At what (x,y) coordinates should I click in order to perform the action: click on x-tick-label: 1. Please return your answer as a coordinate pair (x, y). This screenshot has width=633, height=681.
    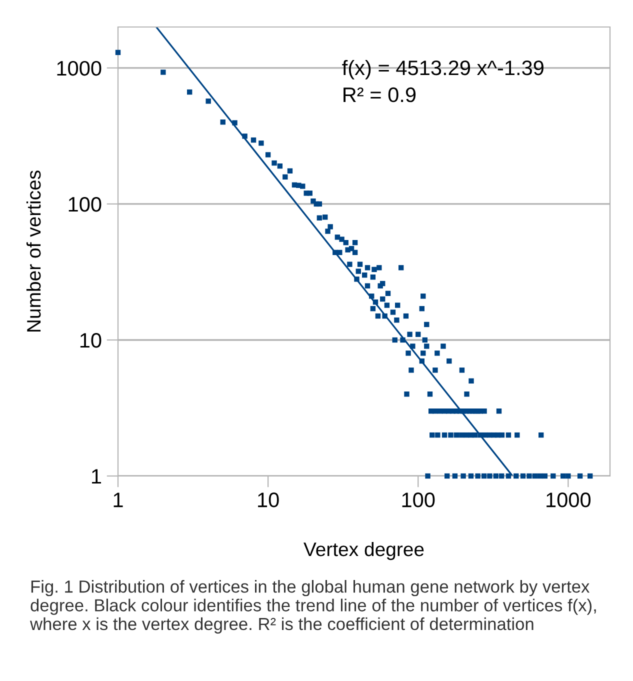
    Looking at the image, I should click on (118, 500).